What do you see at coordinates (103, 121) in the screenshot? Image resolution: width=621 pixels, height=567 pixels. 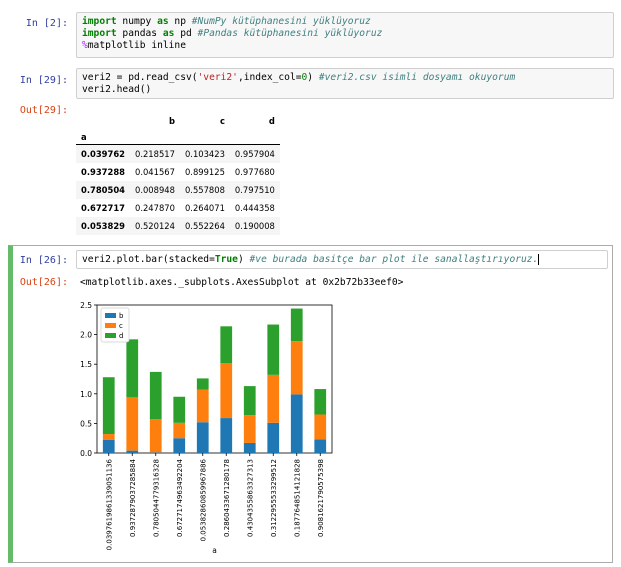 I see `table-header-cell` at bounding box center [103, 121].